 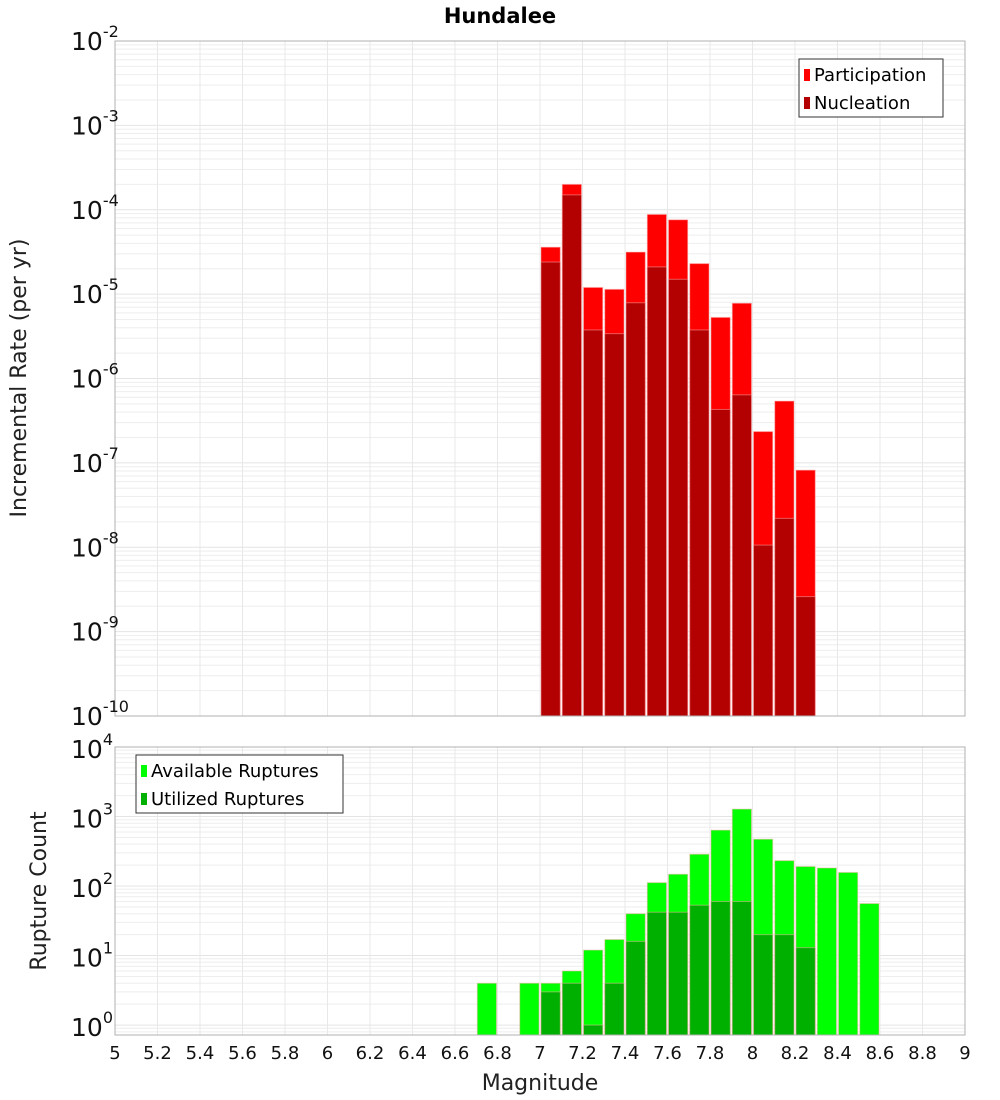 What do you see at coordinates (807, 103) in the screenshot?
I see `legend-swatch-nucleation` at bounding box center [807, 103].